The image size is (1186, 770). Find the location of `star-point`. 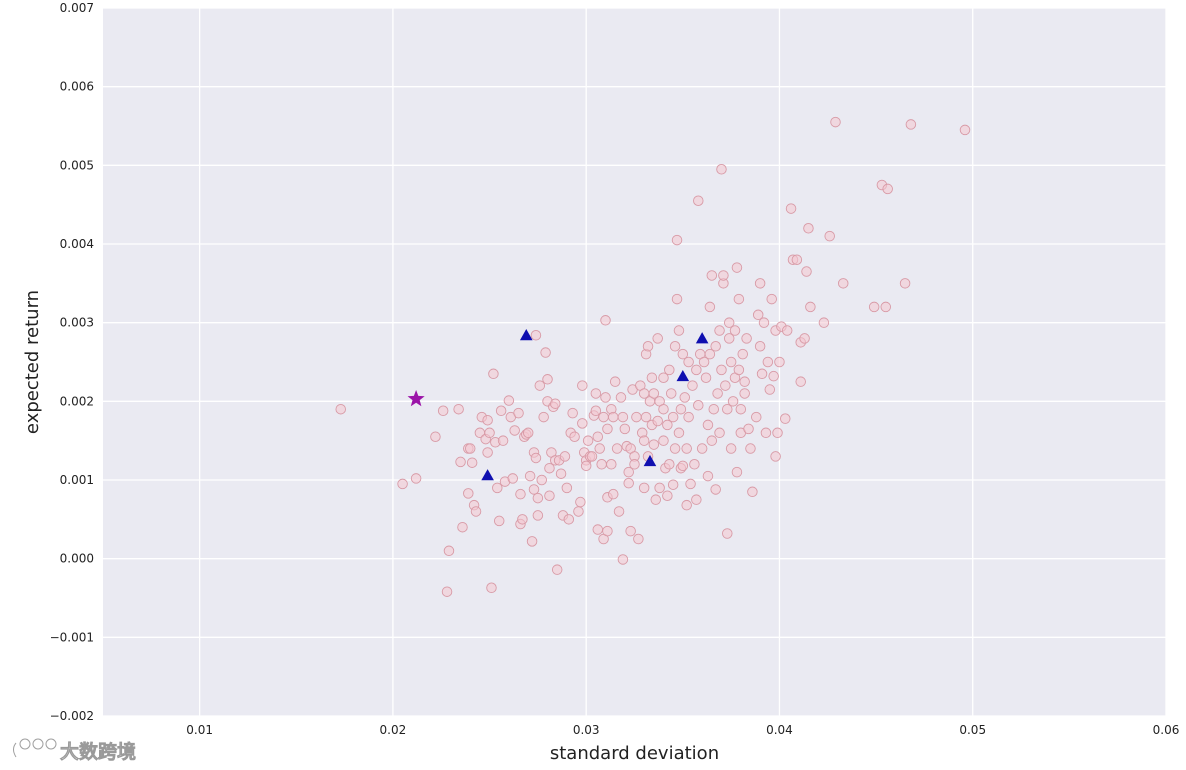

star-point is located at coordinates (416, 398).